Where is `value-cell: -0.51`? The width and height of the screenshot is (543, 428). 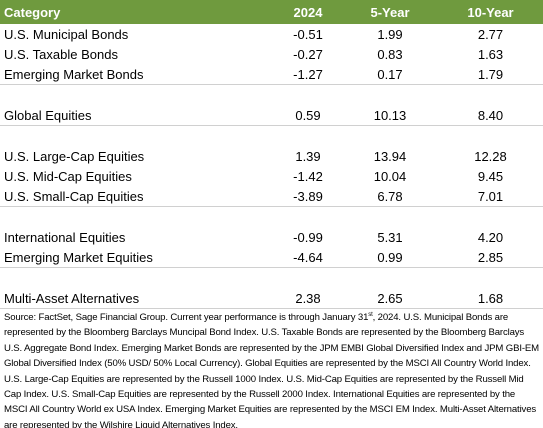 value-cell: -0.51 is located at coordinates (308, 34).